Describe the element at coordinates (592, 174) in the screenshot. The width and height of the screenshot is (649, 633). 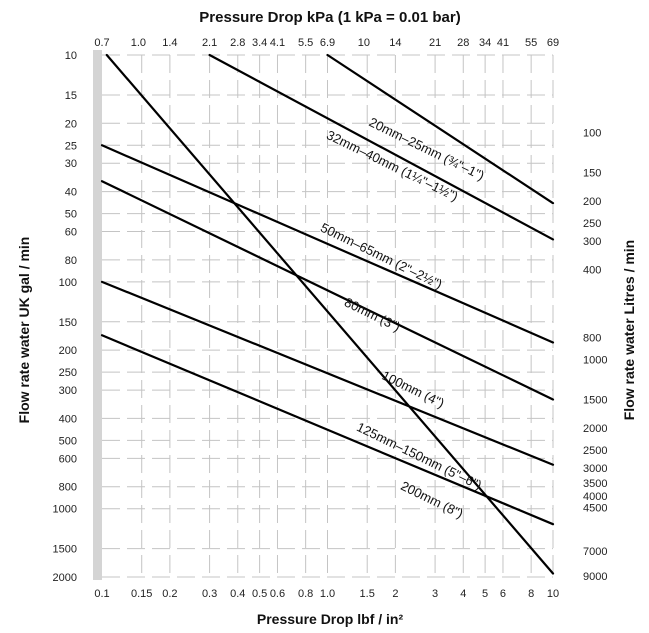
I see `y-tick-right-1: 150` at that location.